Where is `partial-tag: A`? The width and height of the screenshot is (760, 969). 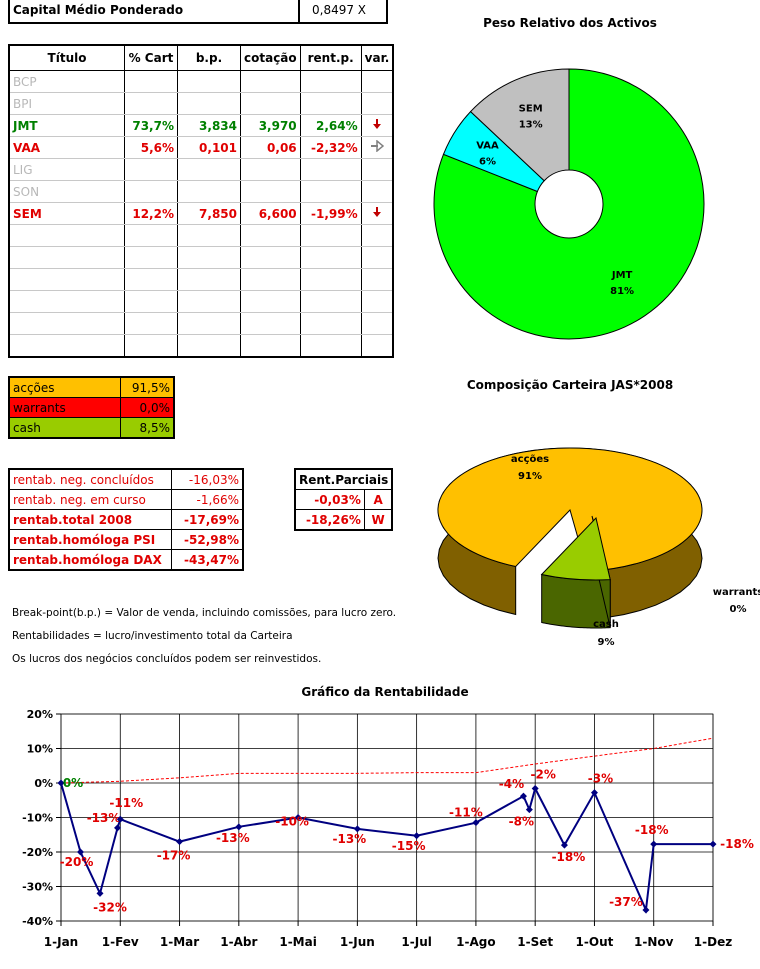 partial-tag: A is located at coordinates (378, 499).